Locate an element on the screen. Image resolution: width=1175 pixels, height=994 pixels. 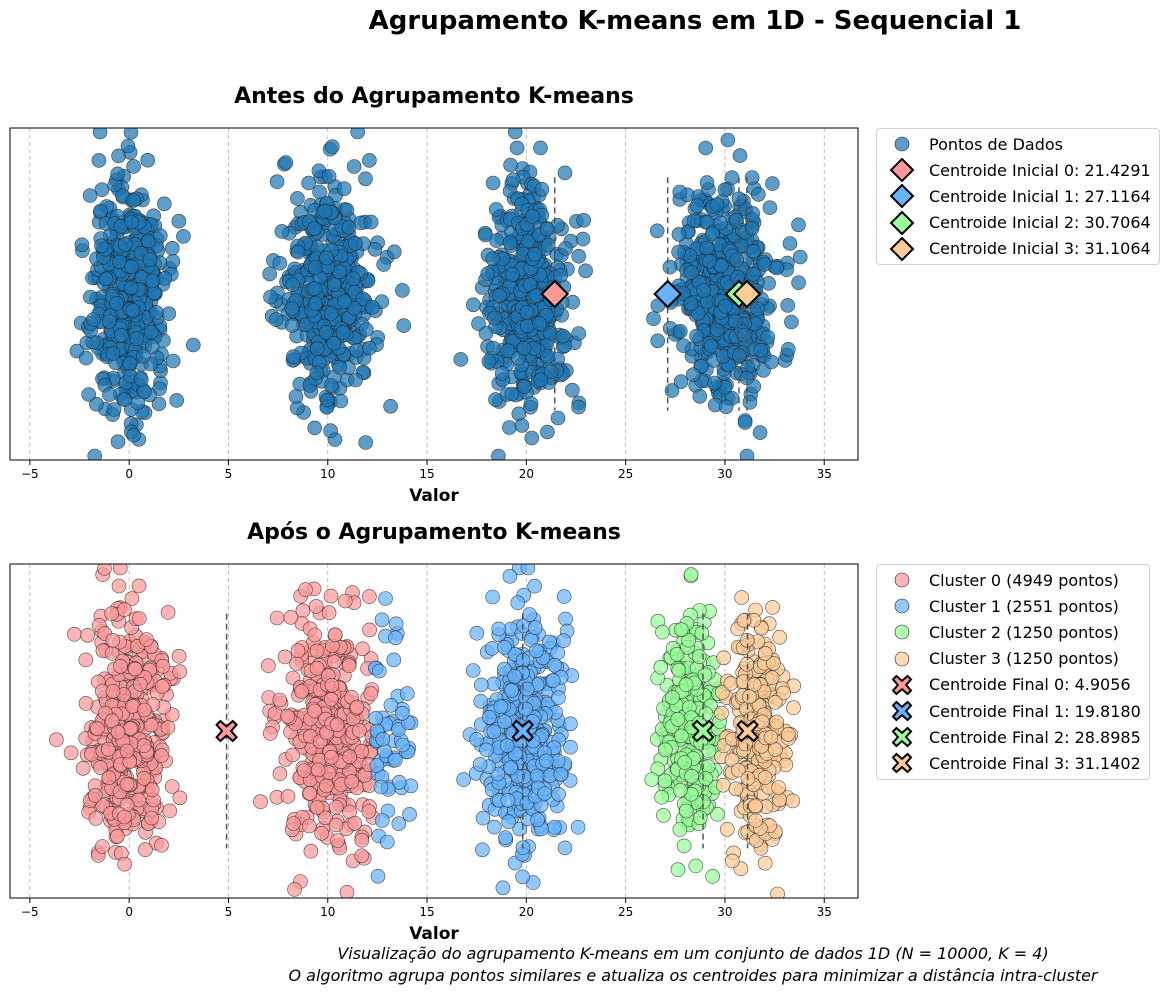
legend-item: Centroide Final 1: 19.8180 is located at coordinates (1013, 711).